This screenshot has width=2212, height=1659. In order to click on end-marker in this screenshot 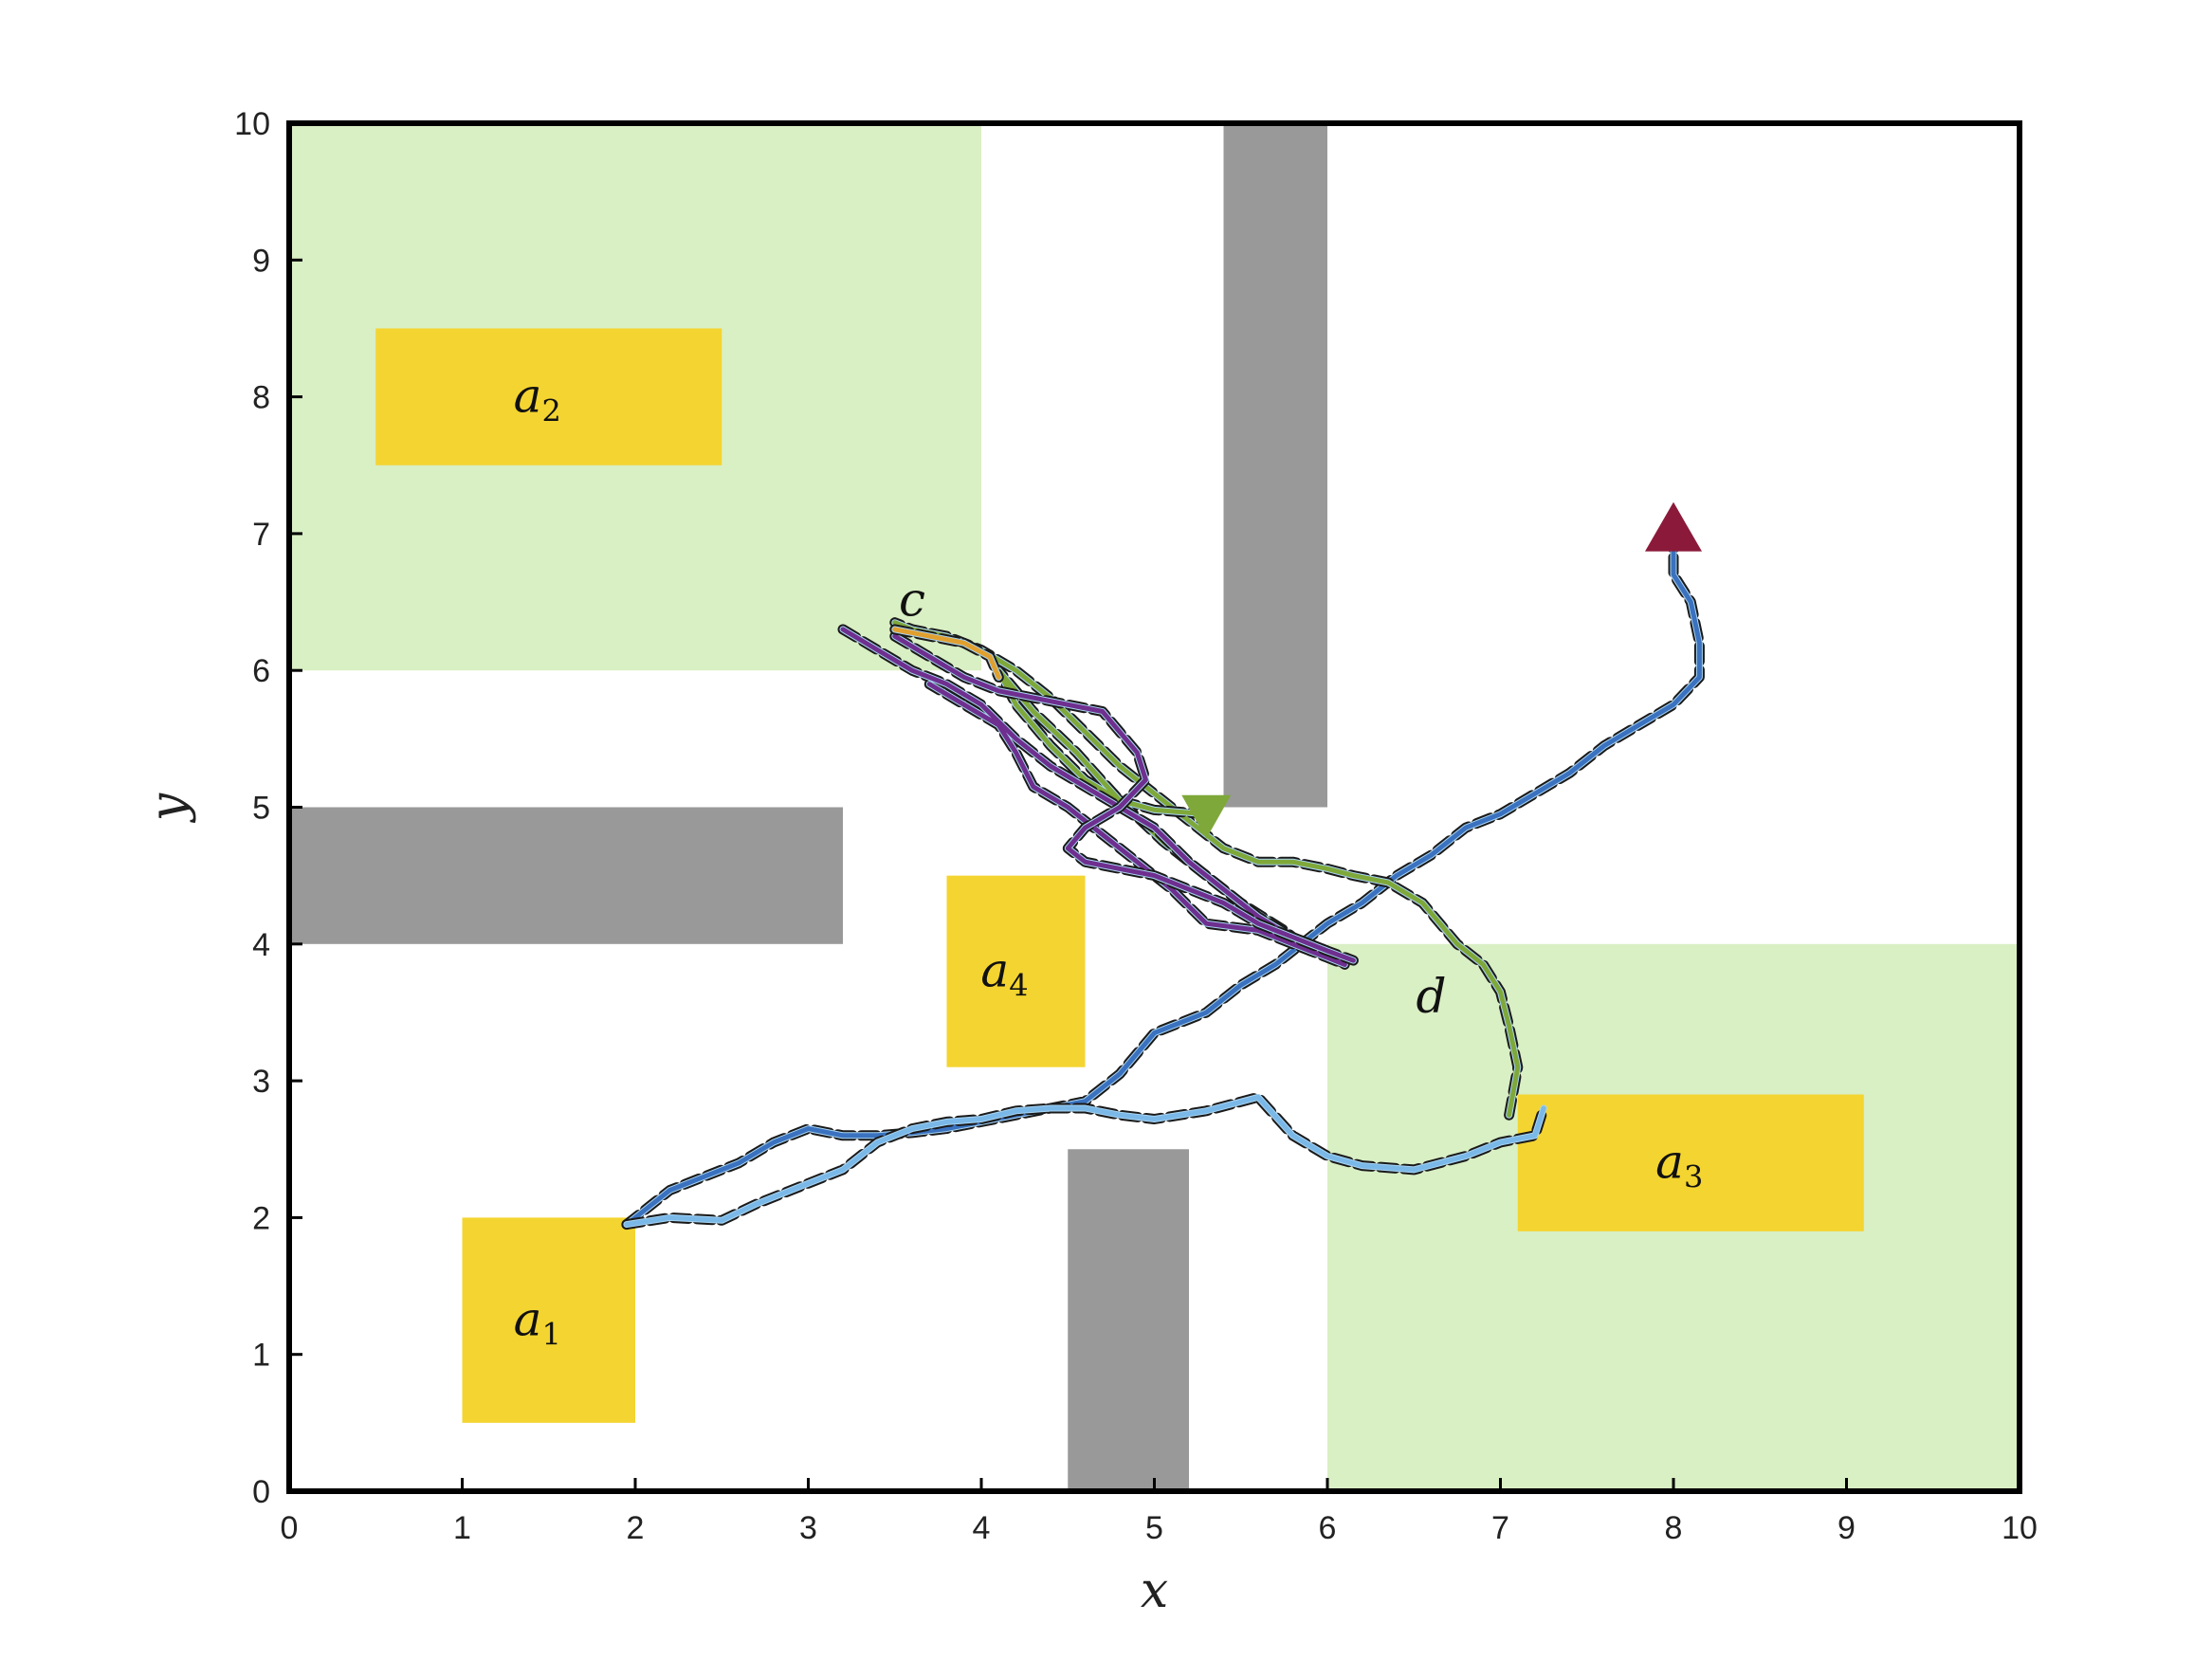, I will do `click(1206, 816)`.